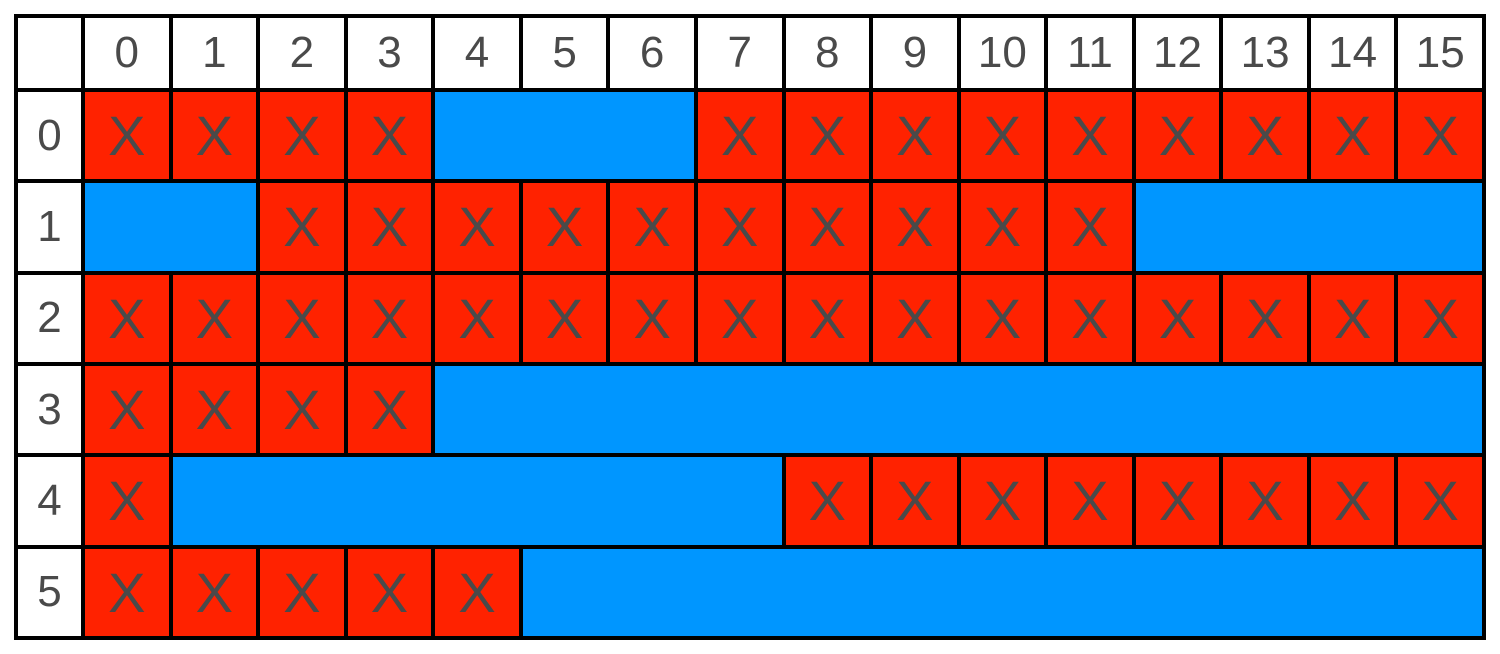 The image size is (1500, 654). I want to click on corner-cell, so click(49, 53).